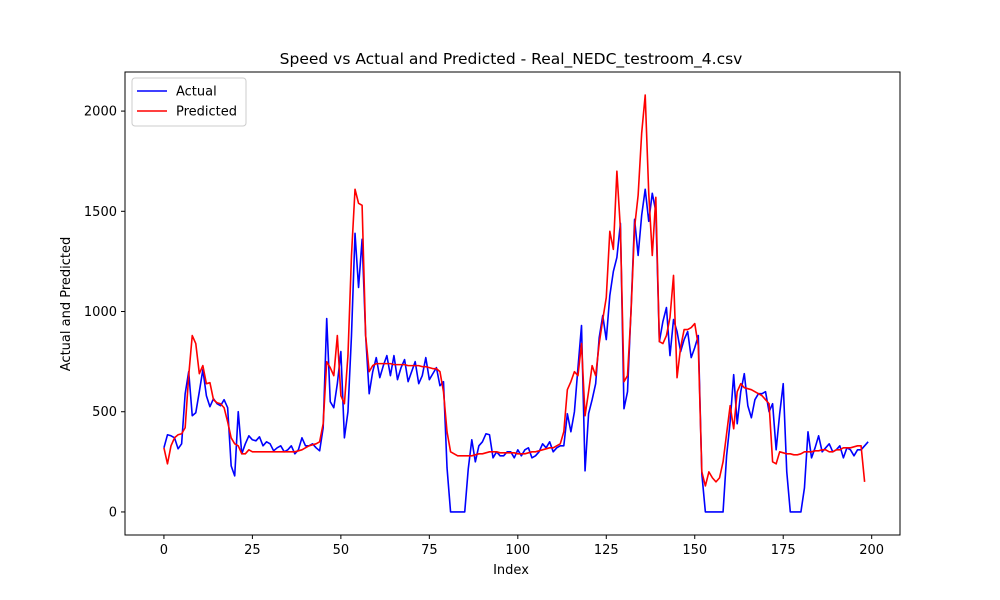 This screenshot has height=600, width=1000. What do you see at coordinates (517, 550) in the screenshot?
I see `x-tick-label: 100` at bounding box center [517, 550].